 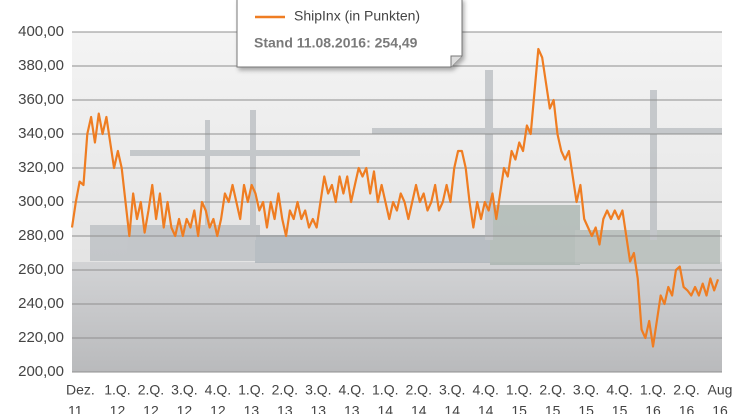 What do you see at coordinates (41, 337) in the screenshot?
I see `y-tick-label: 220,00` at bounding box center [41, 337].